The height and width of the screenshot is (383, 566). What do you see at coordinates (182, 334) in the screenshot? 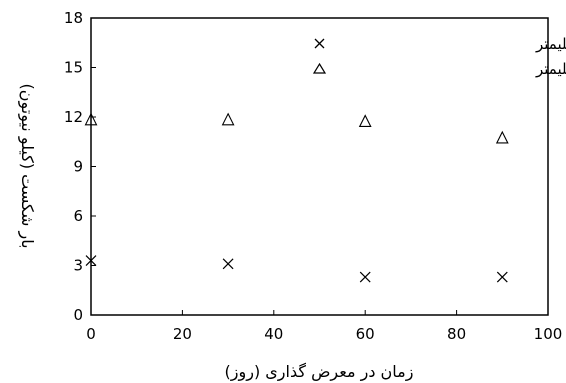
I see `x-tick-label: 20` at bounding box center [182, 334].